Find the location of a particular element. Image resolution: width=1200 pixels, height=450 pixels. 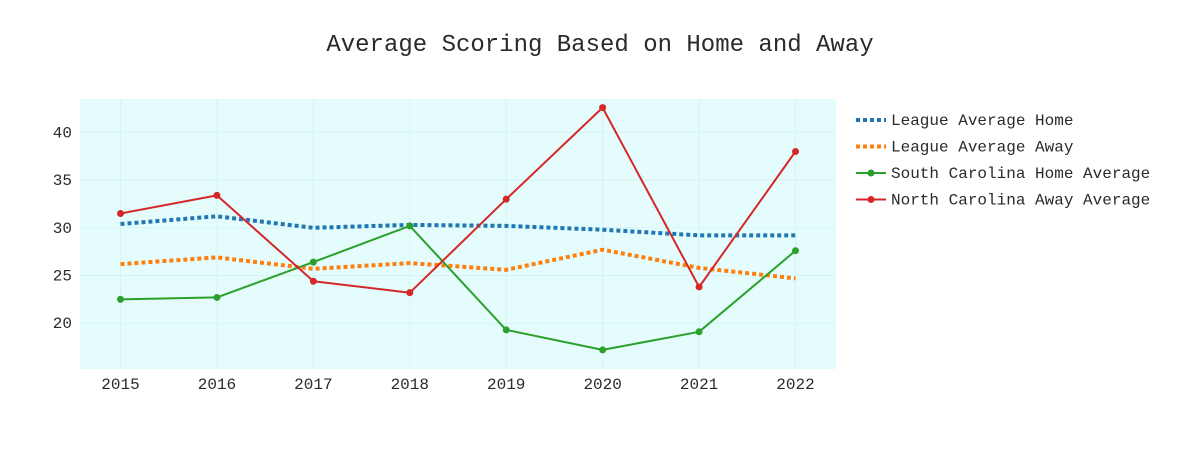

legend-item: South Carolina Home Average is located at coordinates (1003, 174).